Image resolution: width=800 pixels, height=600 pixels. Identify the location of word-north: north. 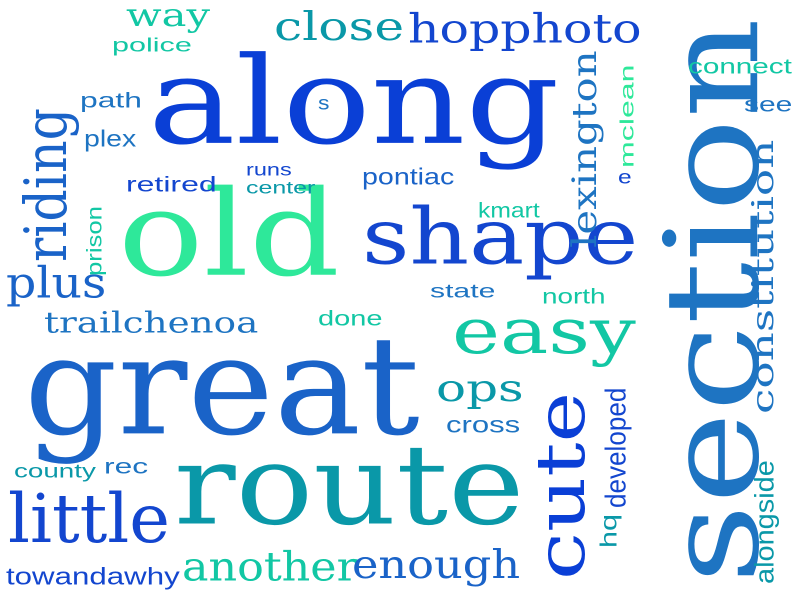
(574, 296).